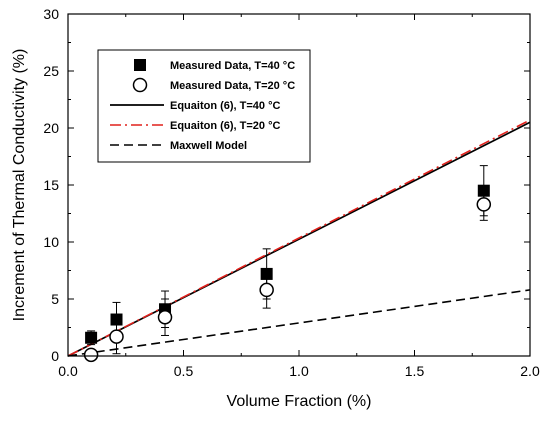 The height and width of the screenshot is (425, 550). What do you see at coordinates (51, 185) in the screenshot?
I see `y-tick-label: 15` at bounding box center [51, 185].